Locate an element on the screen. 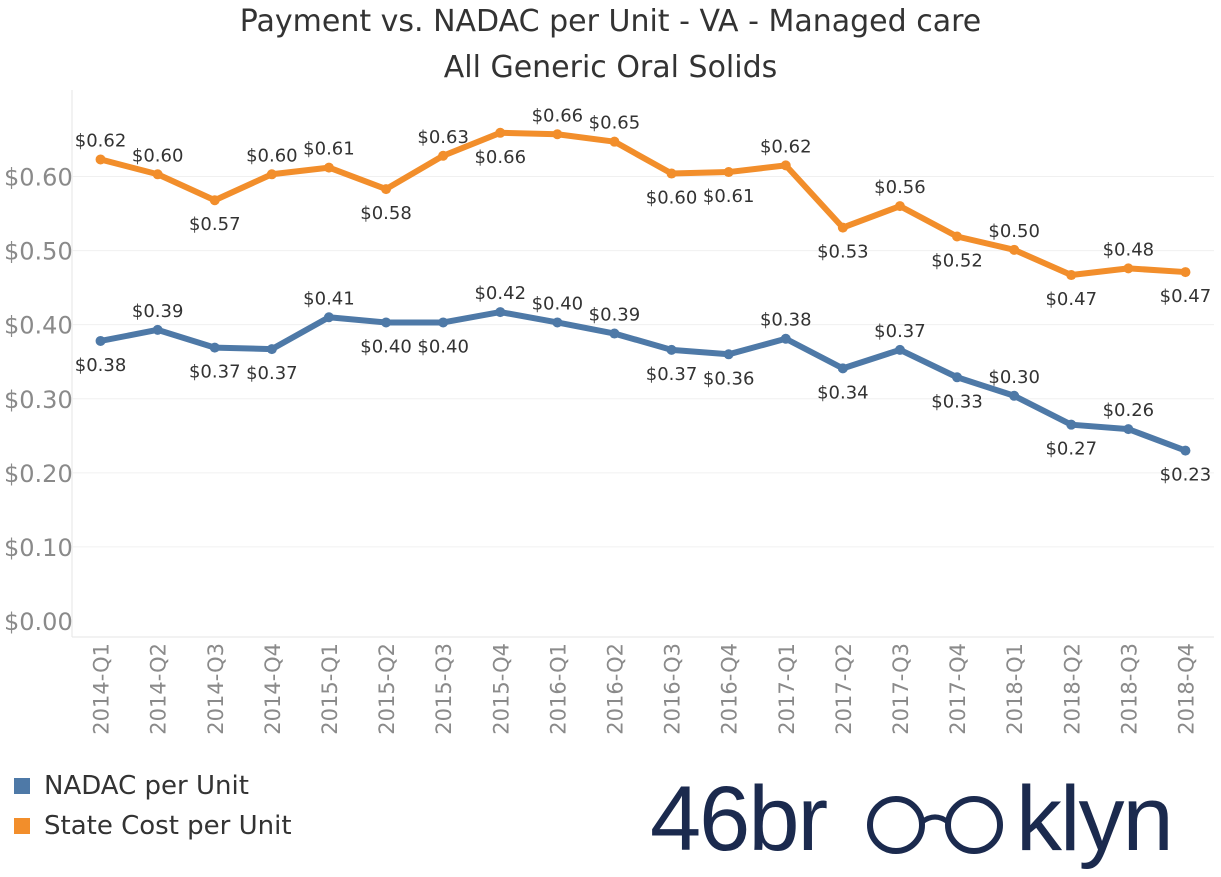  data-label: $0.26 is located at coordinates (1129, 410).